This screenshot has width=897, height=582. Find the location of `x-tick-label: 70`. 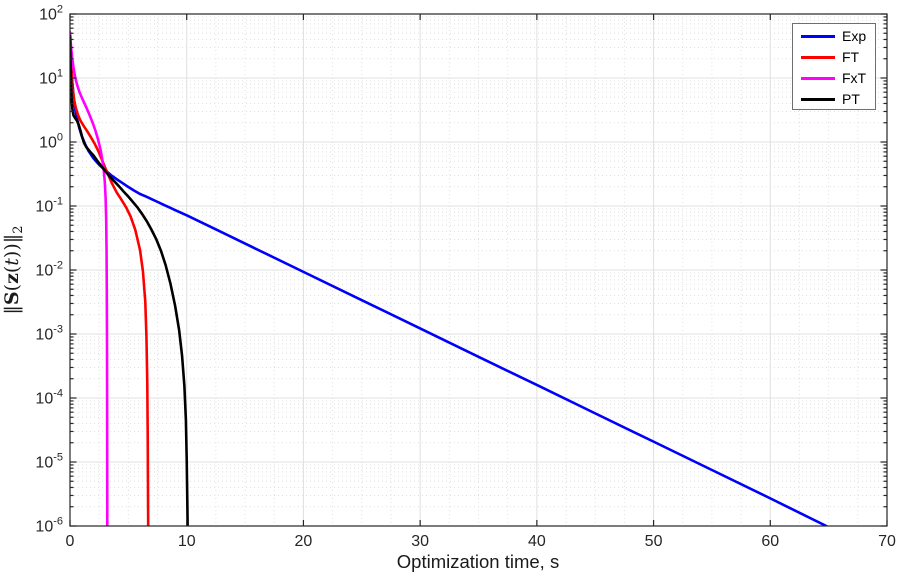

x-tick-label: 70 is located at coordinates (887, 541).